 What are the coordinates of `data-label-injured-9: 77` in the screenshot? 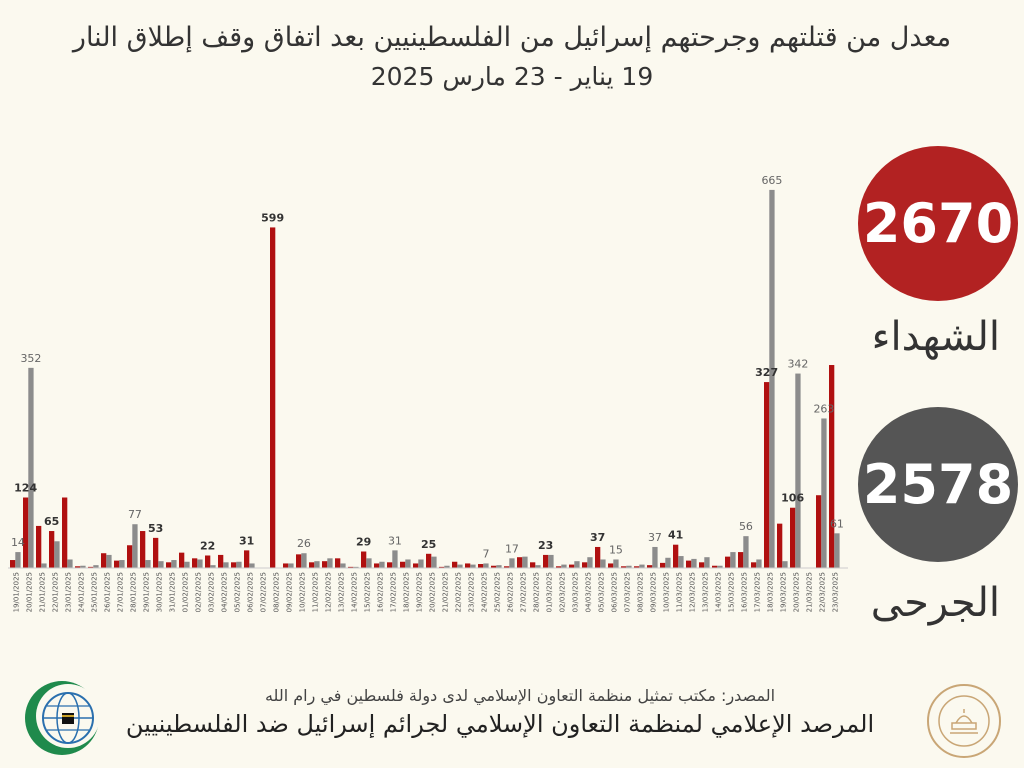 It's located at (135, 514).